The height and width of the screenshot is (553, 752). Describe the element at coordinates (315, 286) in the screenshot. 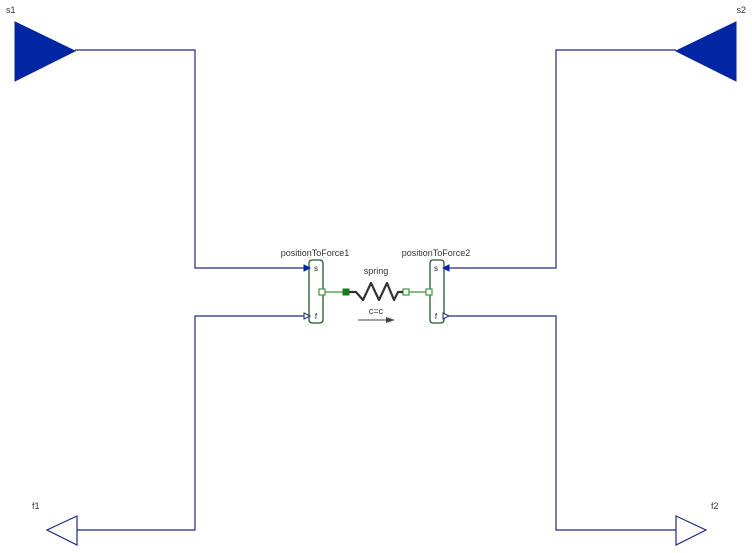

I see `block-position-to-force-1: positionToForce1 s f` at that location.